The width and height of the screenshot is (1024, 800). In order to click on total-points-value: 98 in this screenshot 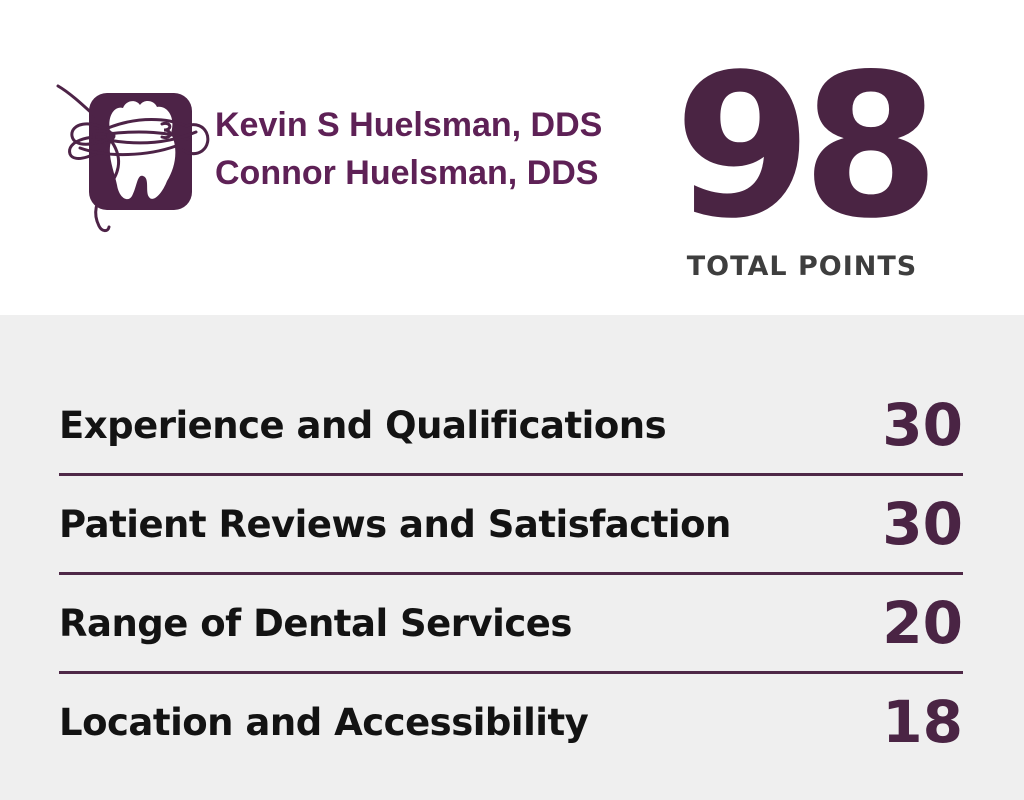, I will do `click(807, 146)`.